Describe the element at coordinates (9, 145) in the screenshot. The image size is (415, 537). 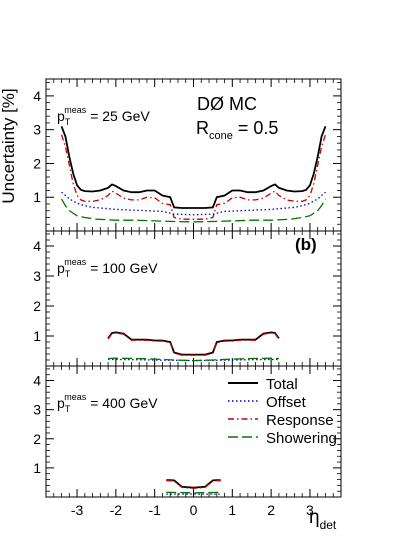
I see `y-axis-label: Uncertainty [%]` at that location.